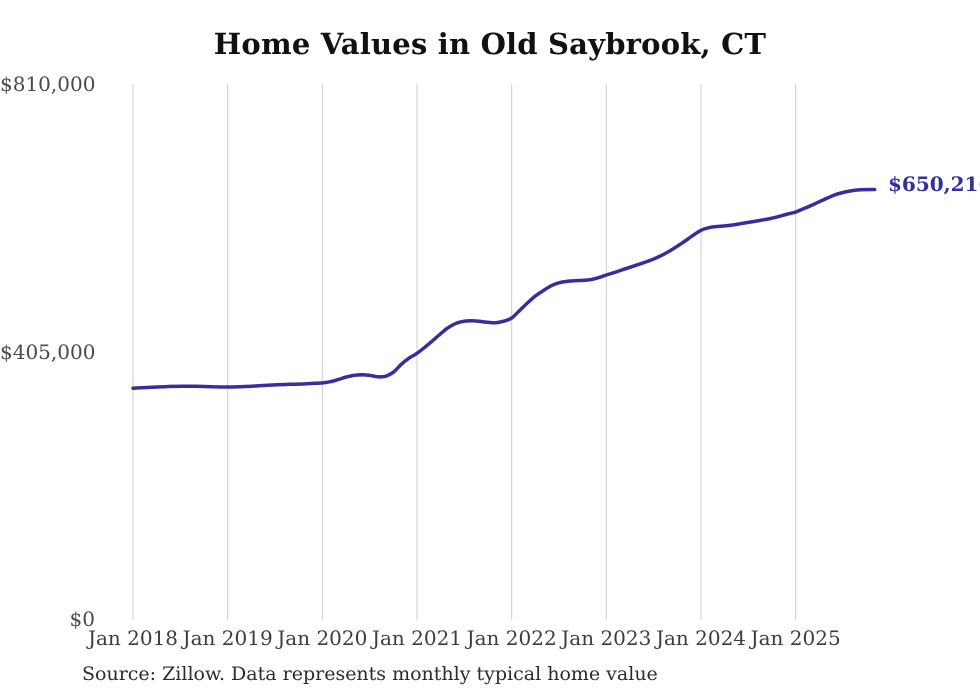 This screenshot has width=980, height=699. Describe the element at coordinates (417, 638) in the screenshot. I see `x-tick-label: Jan 2021` at that location.